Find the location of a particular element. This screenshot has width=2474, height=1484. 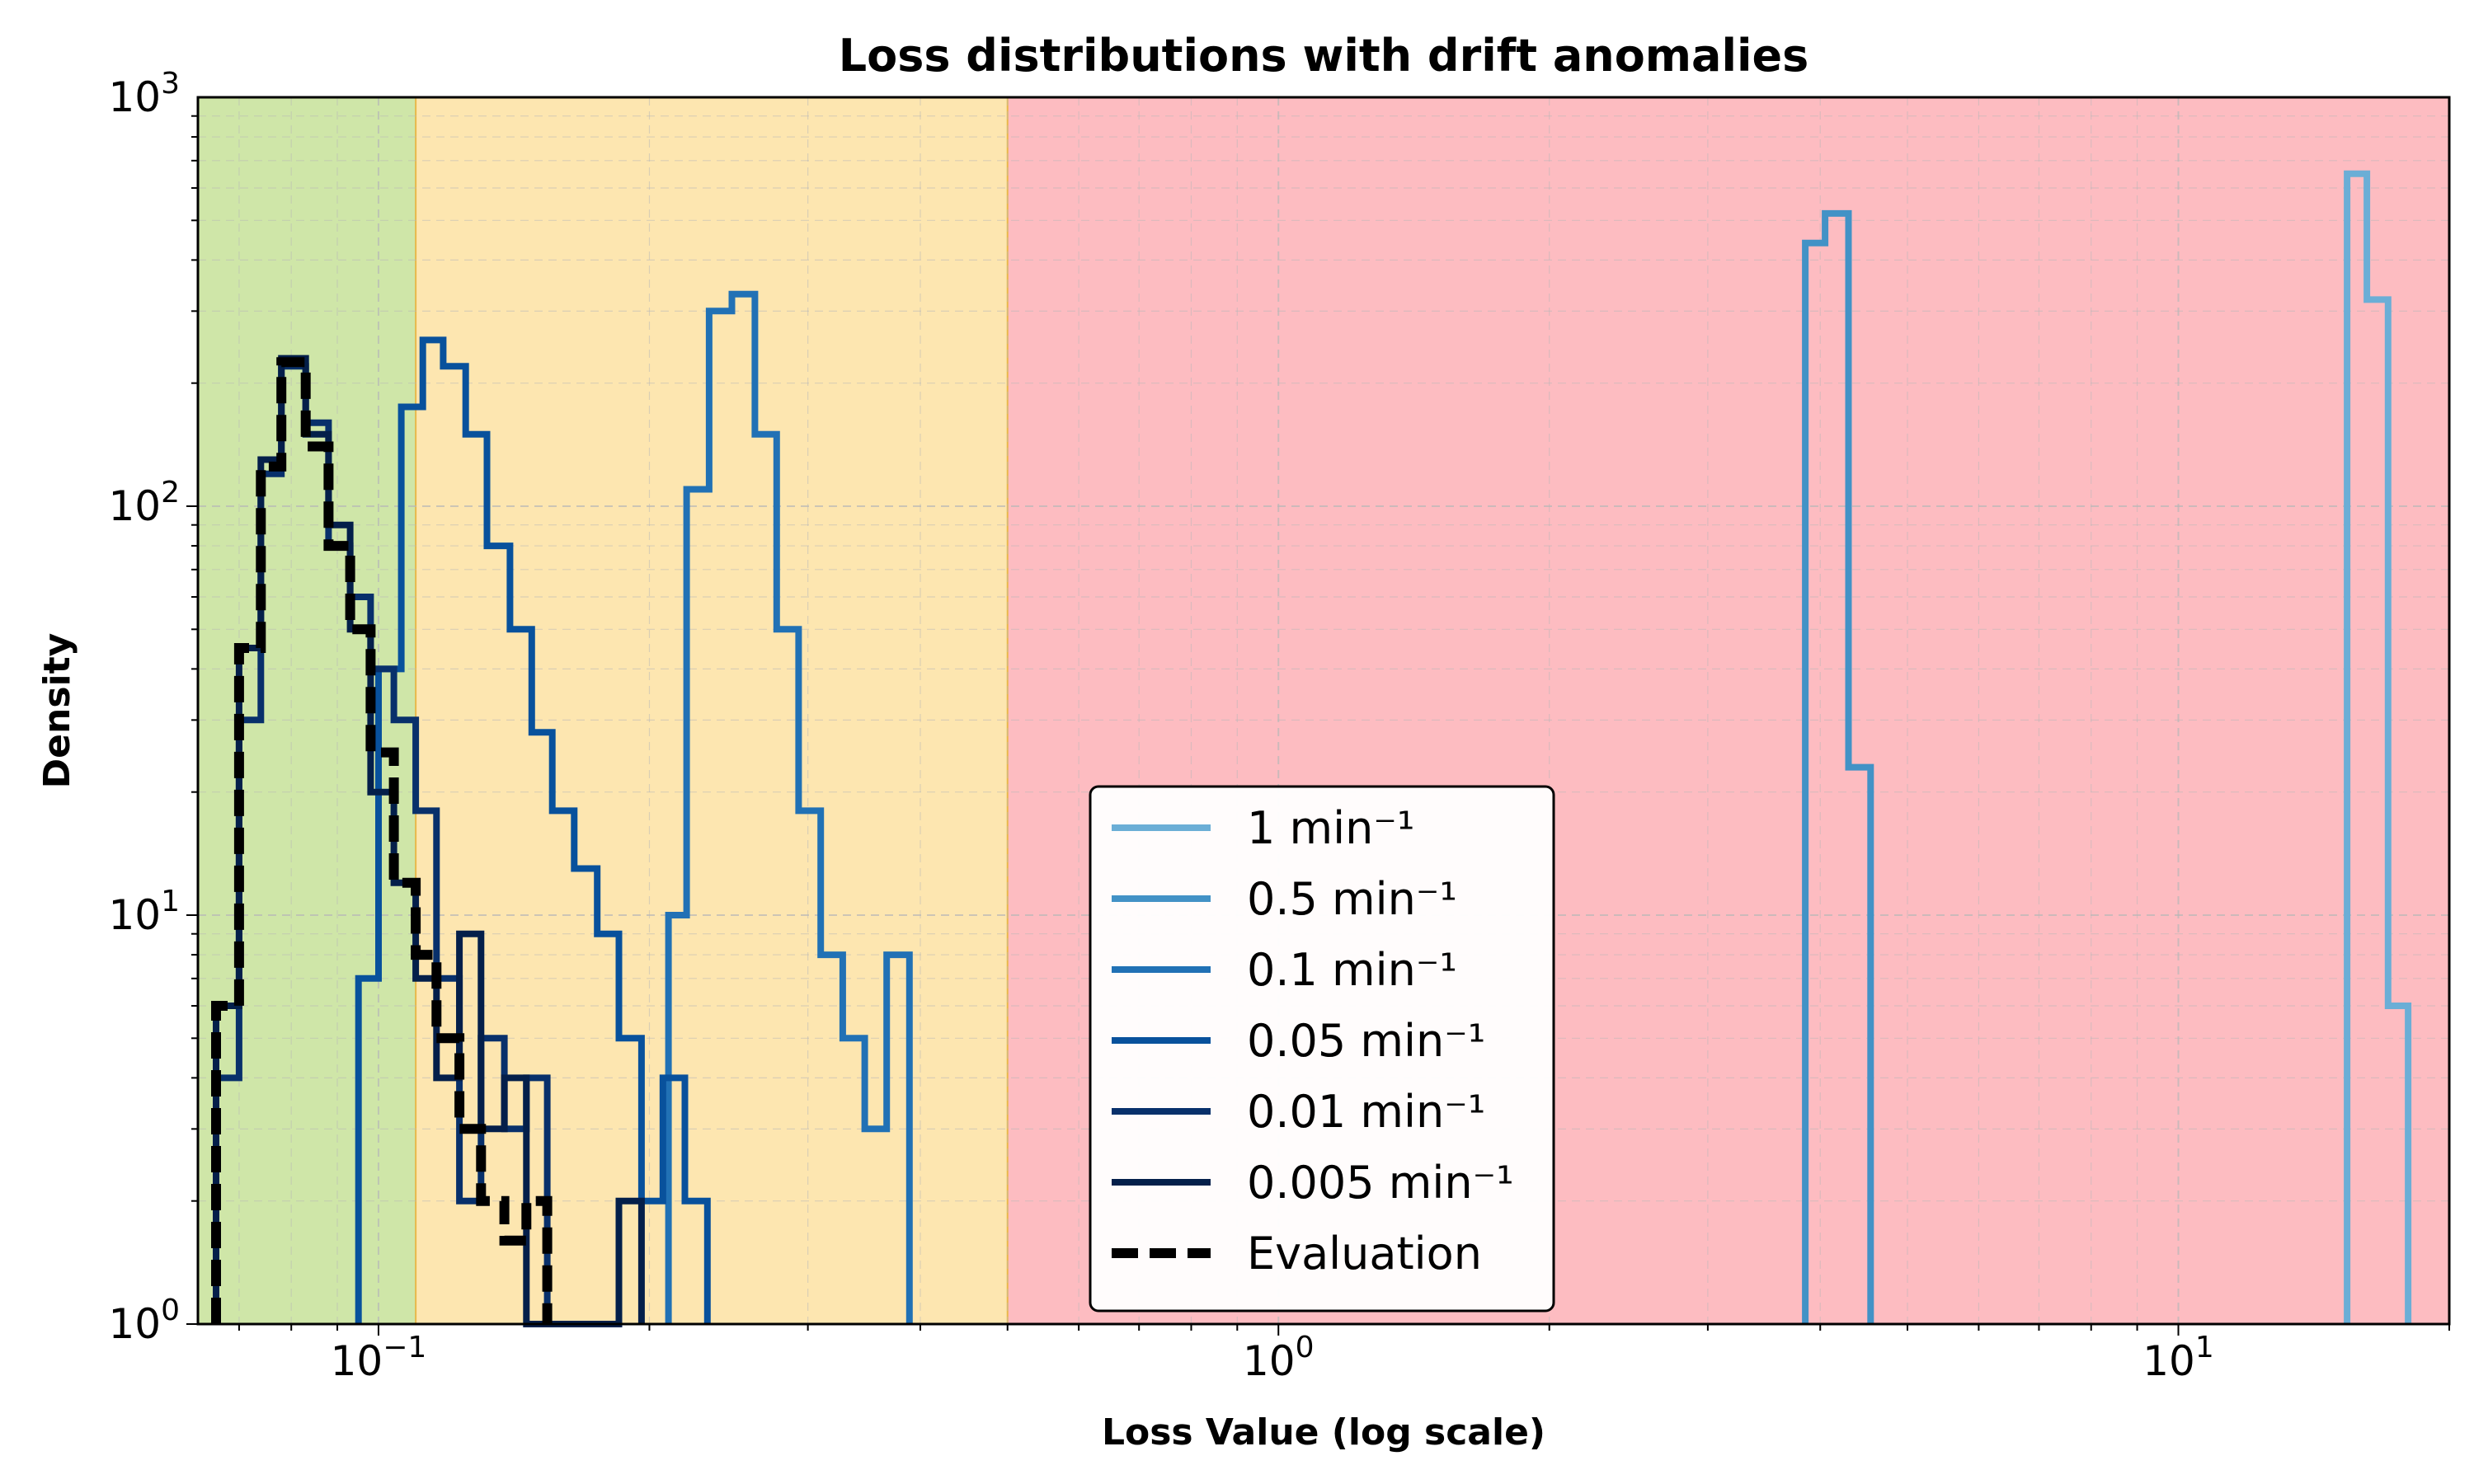

legend-label-3: 0.1 min⁻¹ is located at coordinates (1352, 970).